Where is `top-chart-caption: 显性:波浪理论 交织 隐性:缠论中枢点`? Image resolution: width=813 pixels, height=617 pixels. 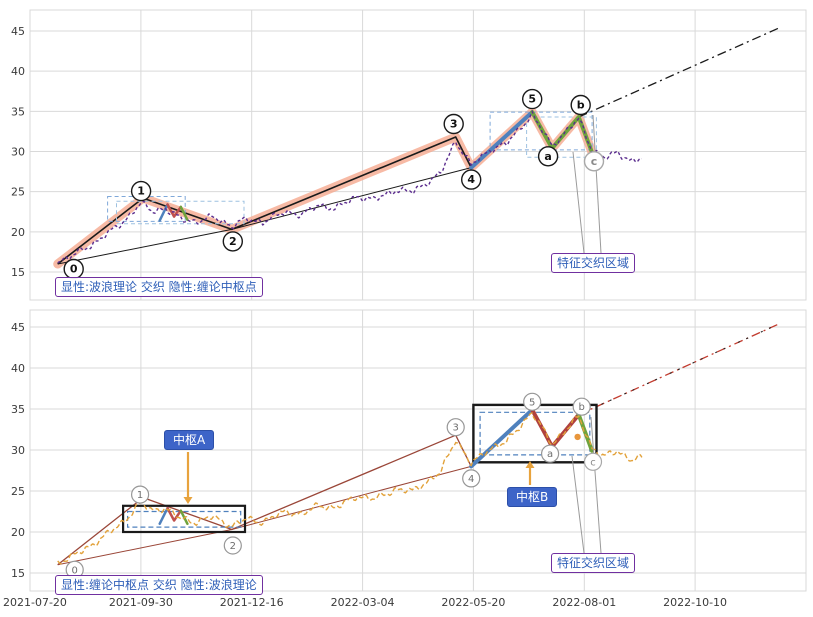
top-chart-caption: 显性:波浪理论 交织 隐性:缠论中枢点 is located at coordinates (159, 287).